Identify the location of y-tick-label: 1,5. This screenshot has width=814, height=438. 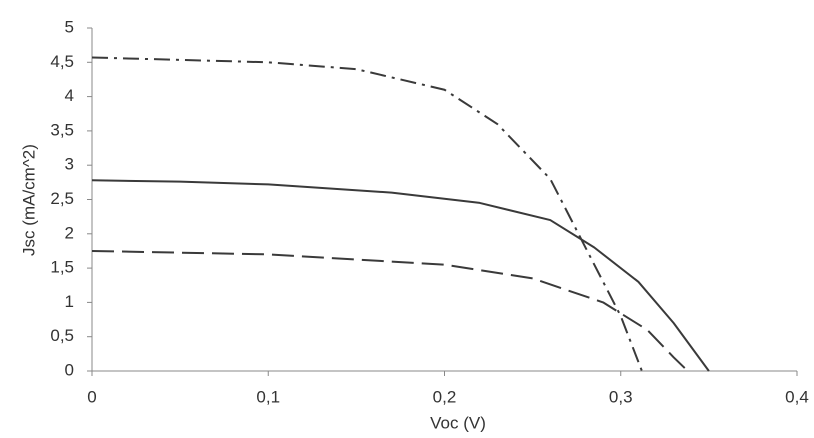
(62, 267).